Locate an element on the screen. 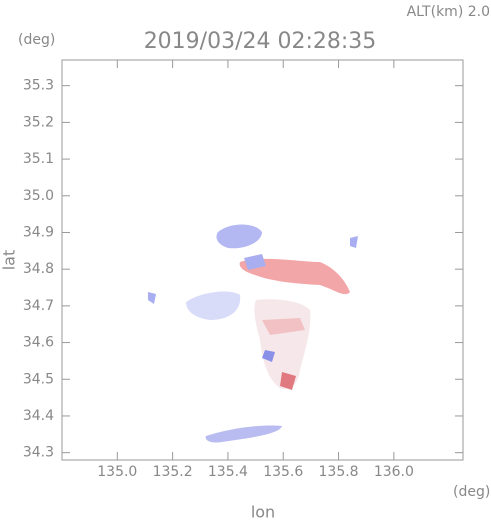  y-tick-label: 34.5 is located at coordinates (38, 379).